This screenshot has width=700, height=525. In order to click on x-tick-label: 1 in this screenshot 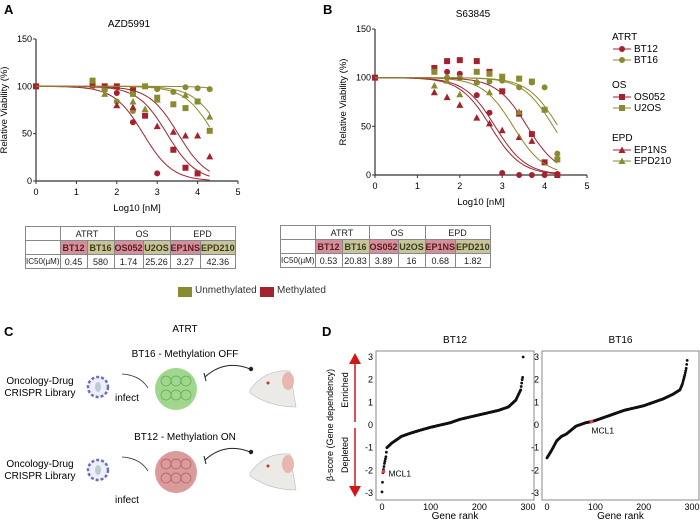, I will do `click(417, 186)`.